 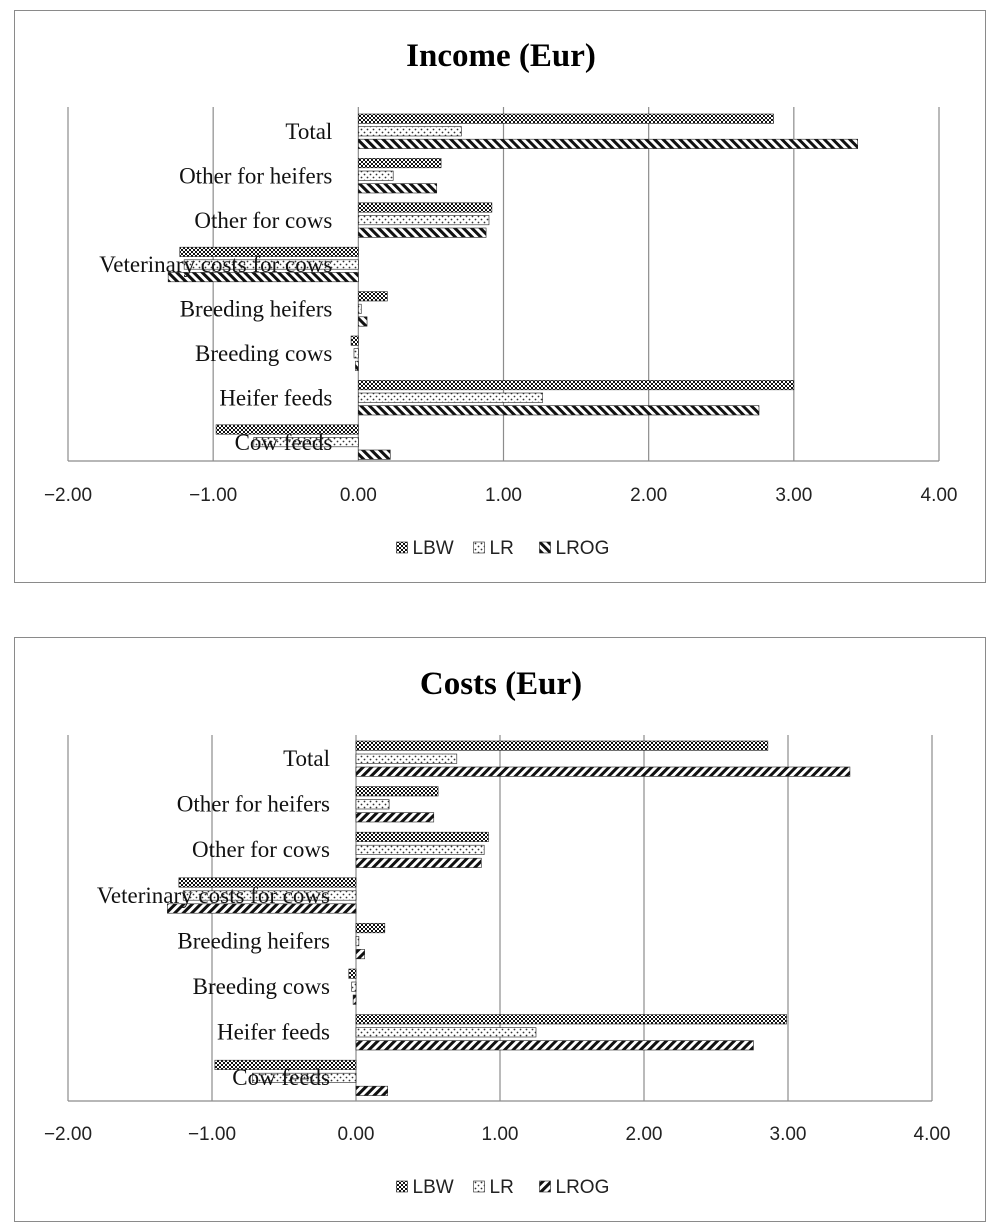 I want to click on legend-label: LROG, so click(x=583, y=1187).